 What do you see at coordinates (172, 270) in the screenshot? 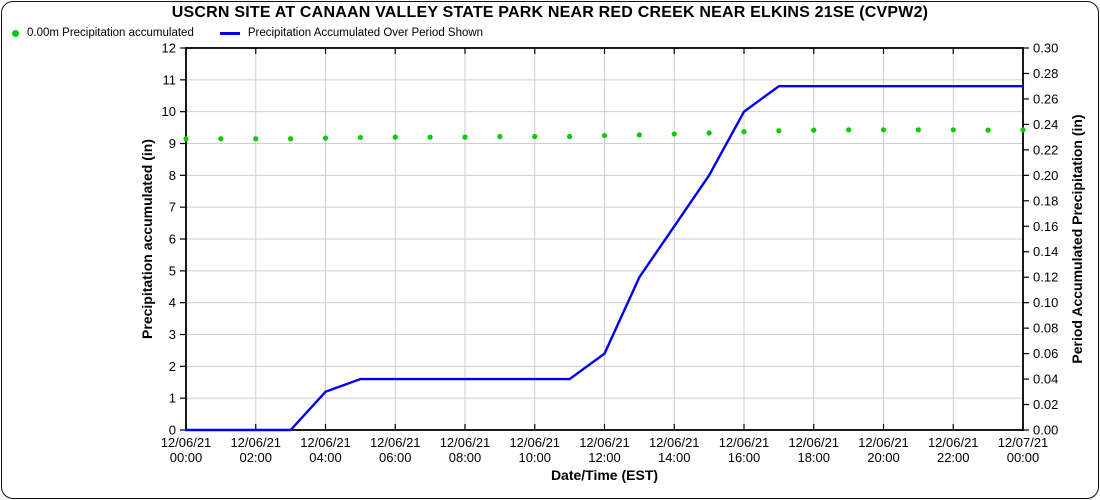
I see `svg-text: 5` at bounding box center [172, 270].